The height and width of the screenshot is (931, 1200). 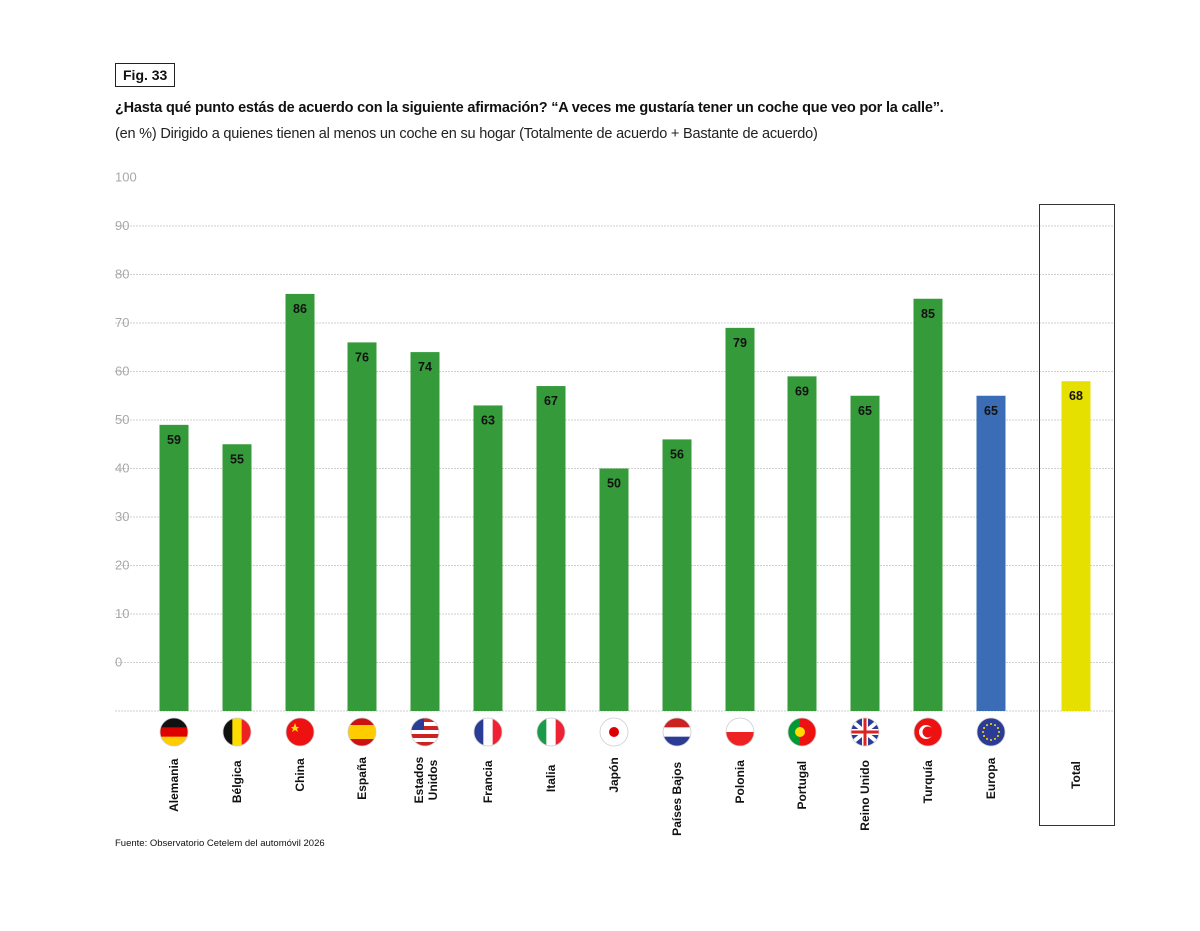 I want to click on bar-value-label: 85, so click(x=928, y=314).